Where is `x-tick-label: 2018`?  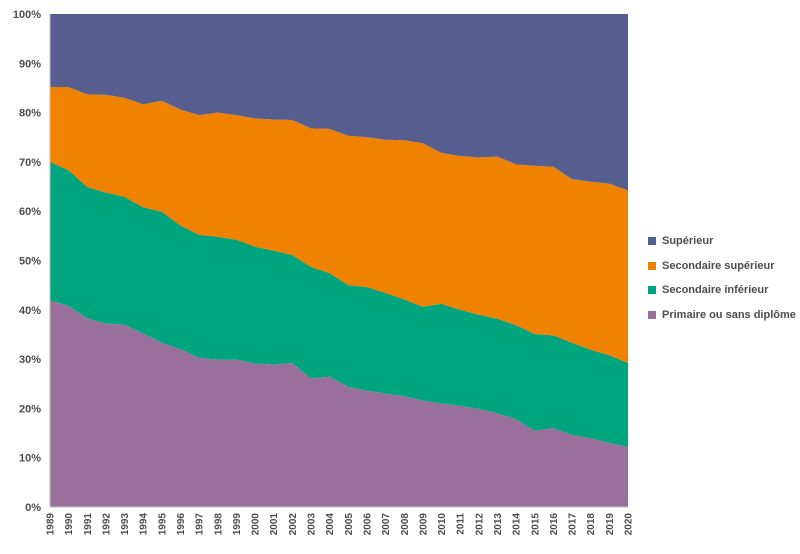 x-tick-label: 2018 is located at coordinates (591, 524).